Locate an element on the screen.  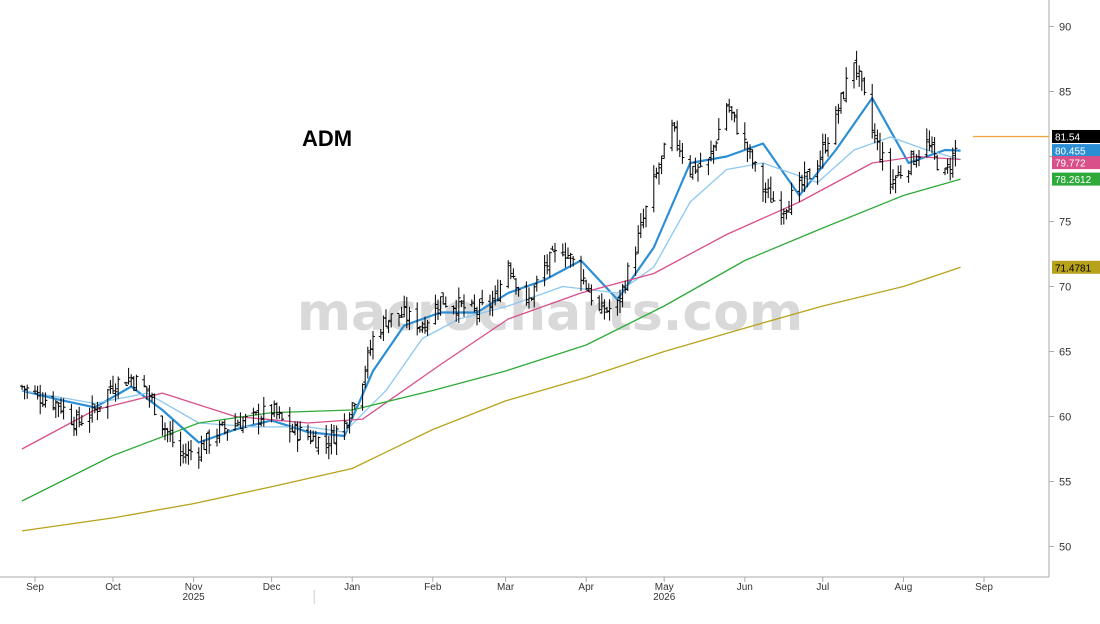
x-tick-label: May is located at coordinates (664, 587).